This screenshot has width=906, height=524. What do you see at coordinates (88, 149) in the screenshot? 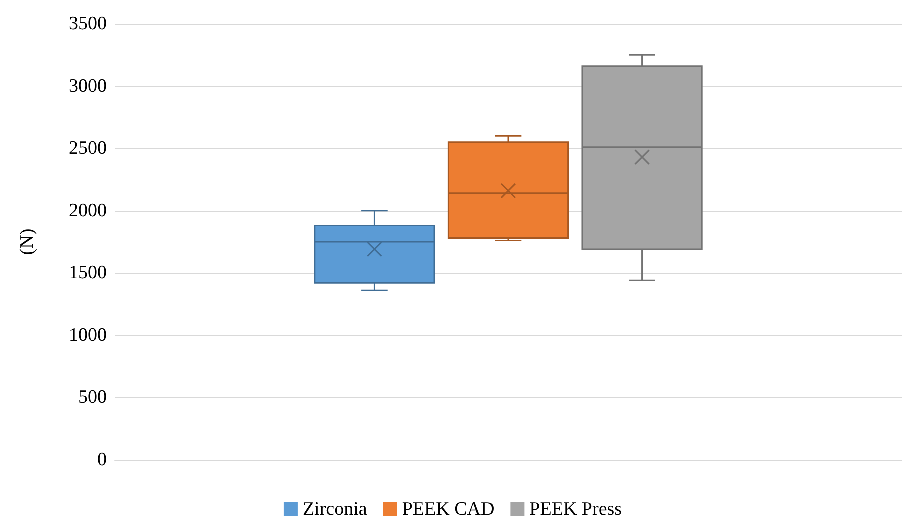
I see `y-tick-label: 2500` at bounding box center [88, 149].